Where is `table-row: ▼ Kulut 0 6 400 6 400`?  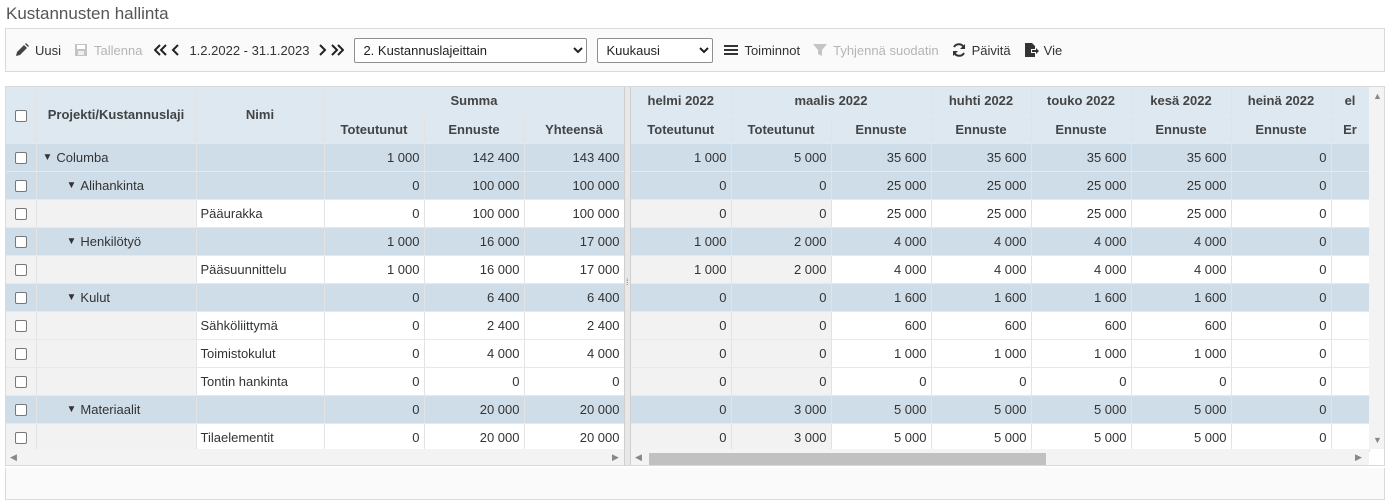 table-row: ▼ Kulut 0 6 400 6 400 is located at coordinates (315, 297).